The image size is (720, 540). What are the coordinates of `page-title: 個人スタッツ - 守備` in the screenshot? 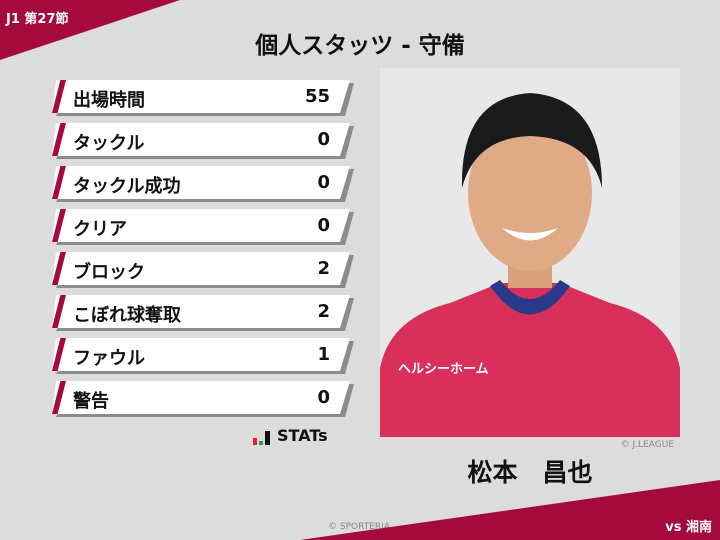 It's located at (360, 46).